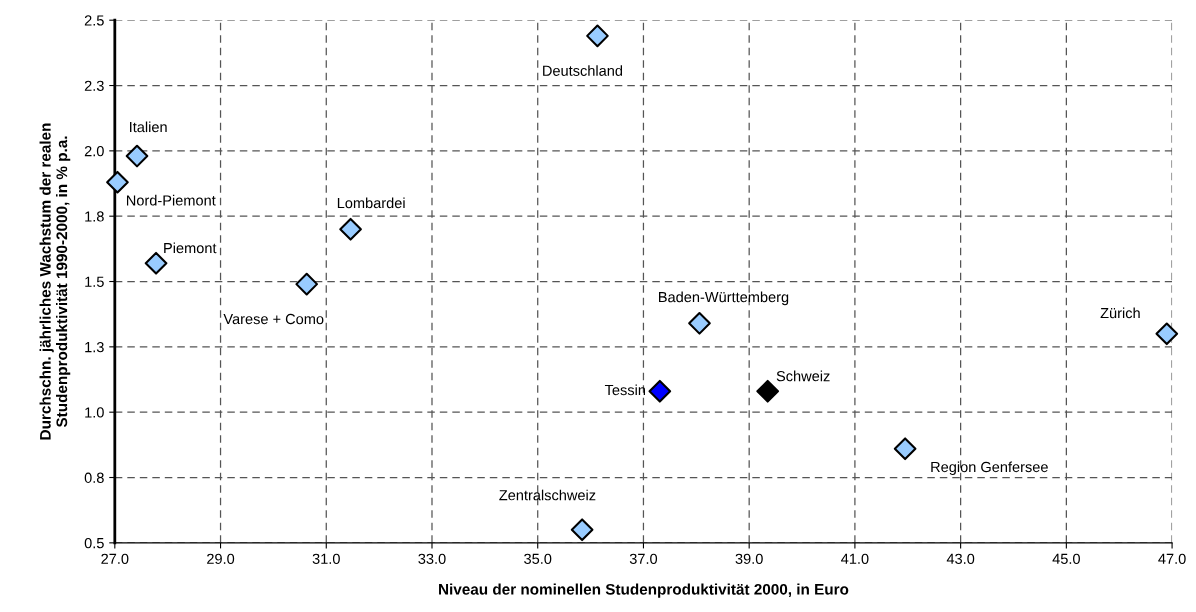 This screenshot has height=612, width=1196. I want to click on annotation: Region Genfersee, so click(989, 468).